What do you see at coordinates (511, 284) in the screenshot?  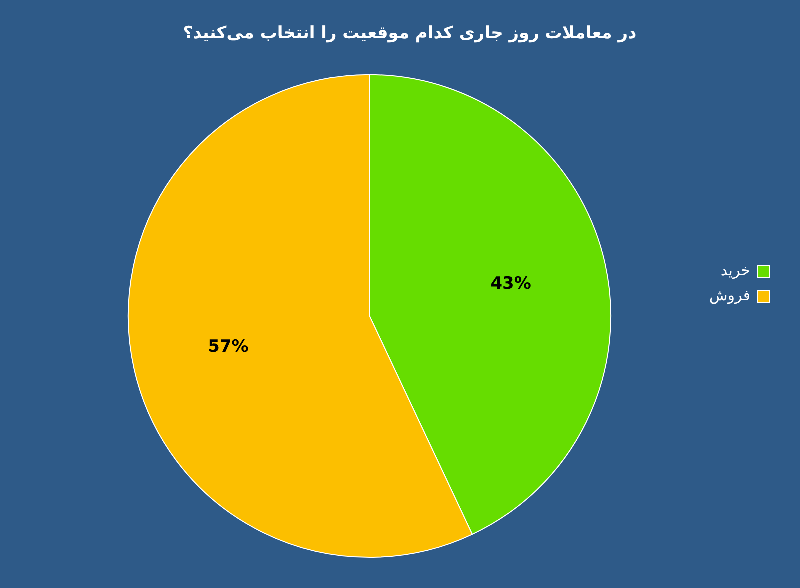 I see `data-label: 43%` at bounding box center [511, 284].